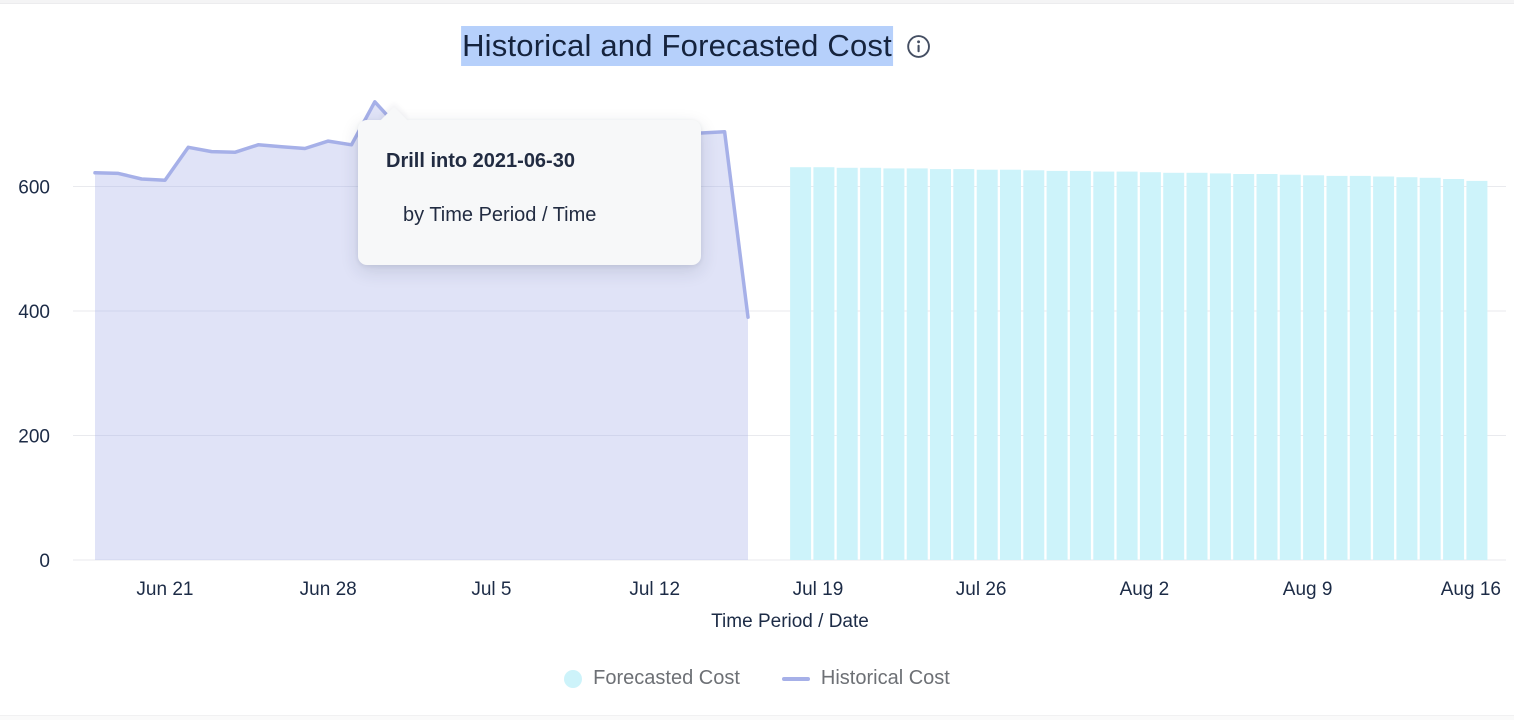 Image resolution: width=1514 pixels, height=720 pixels. I want to click on y-tick-label: 400, so click(34, 312).